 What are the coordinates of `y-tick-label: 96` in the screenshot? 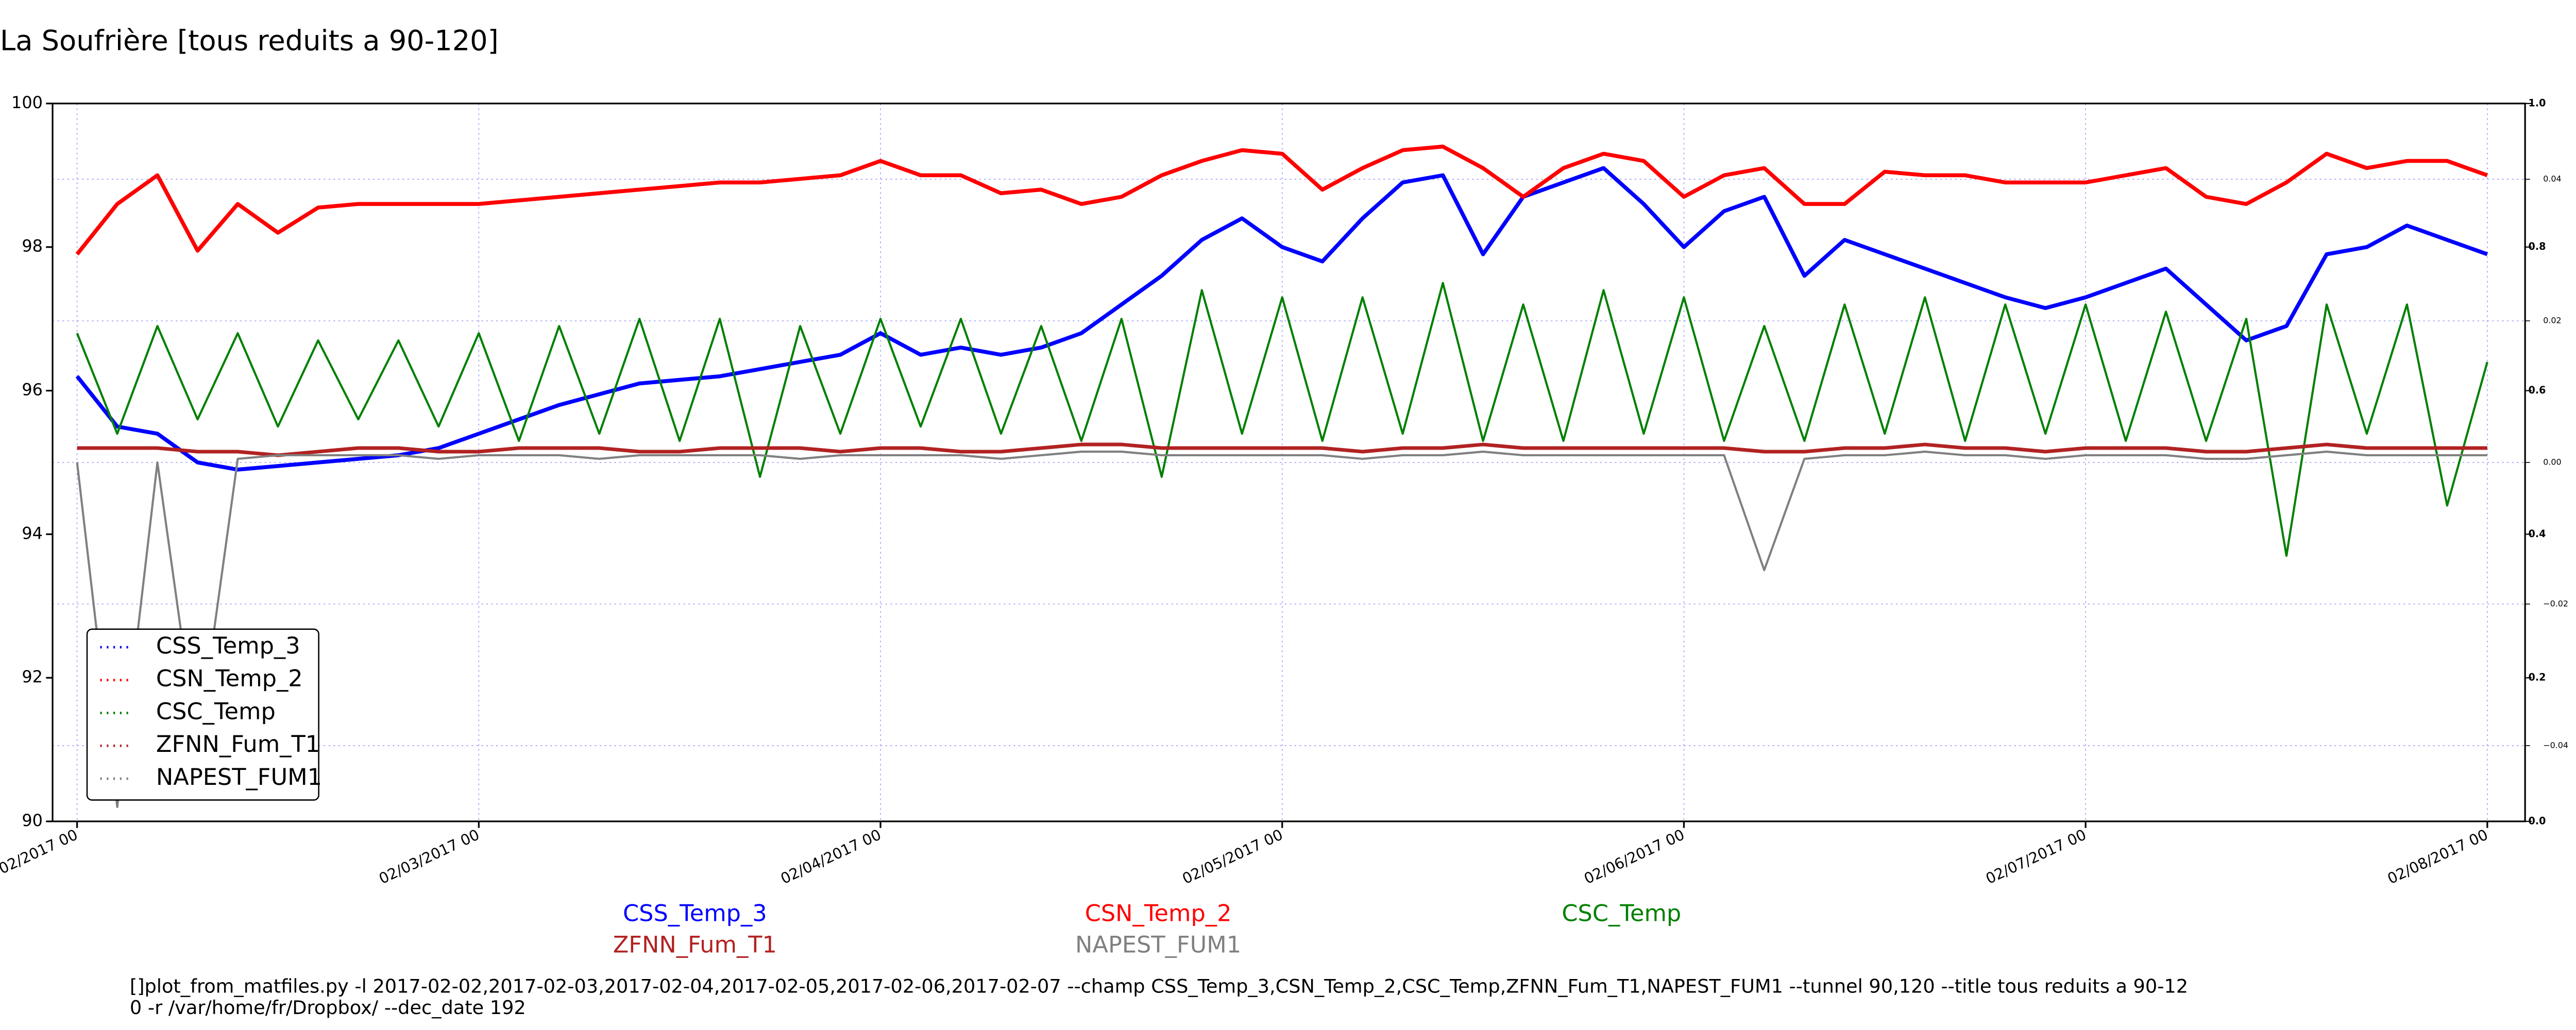 It's located at (32, 390).